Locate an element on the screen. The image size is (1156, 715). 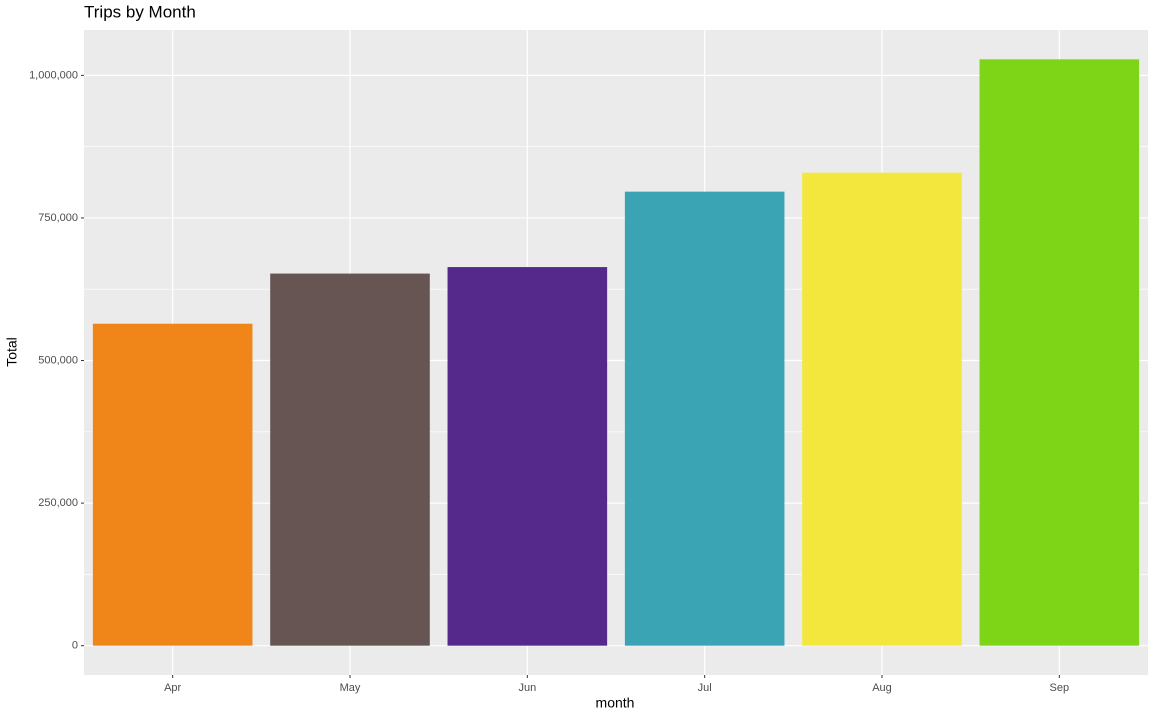
y-tick-label: 0 is located at coordinates (75, 646).